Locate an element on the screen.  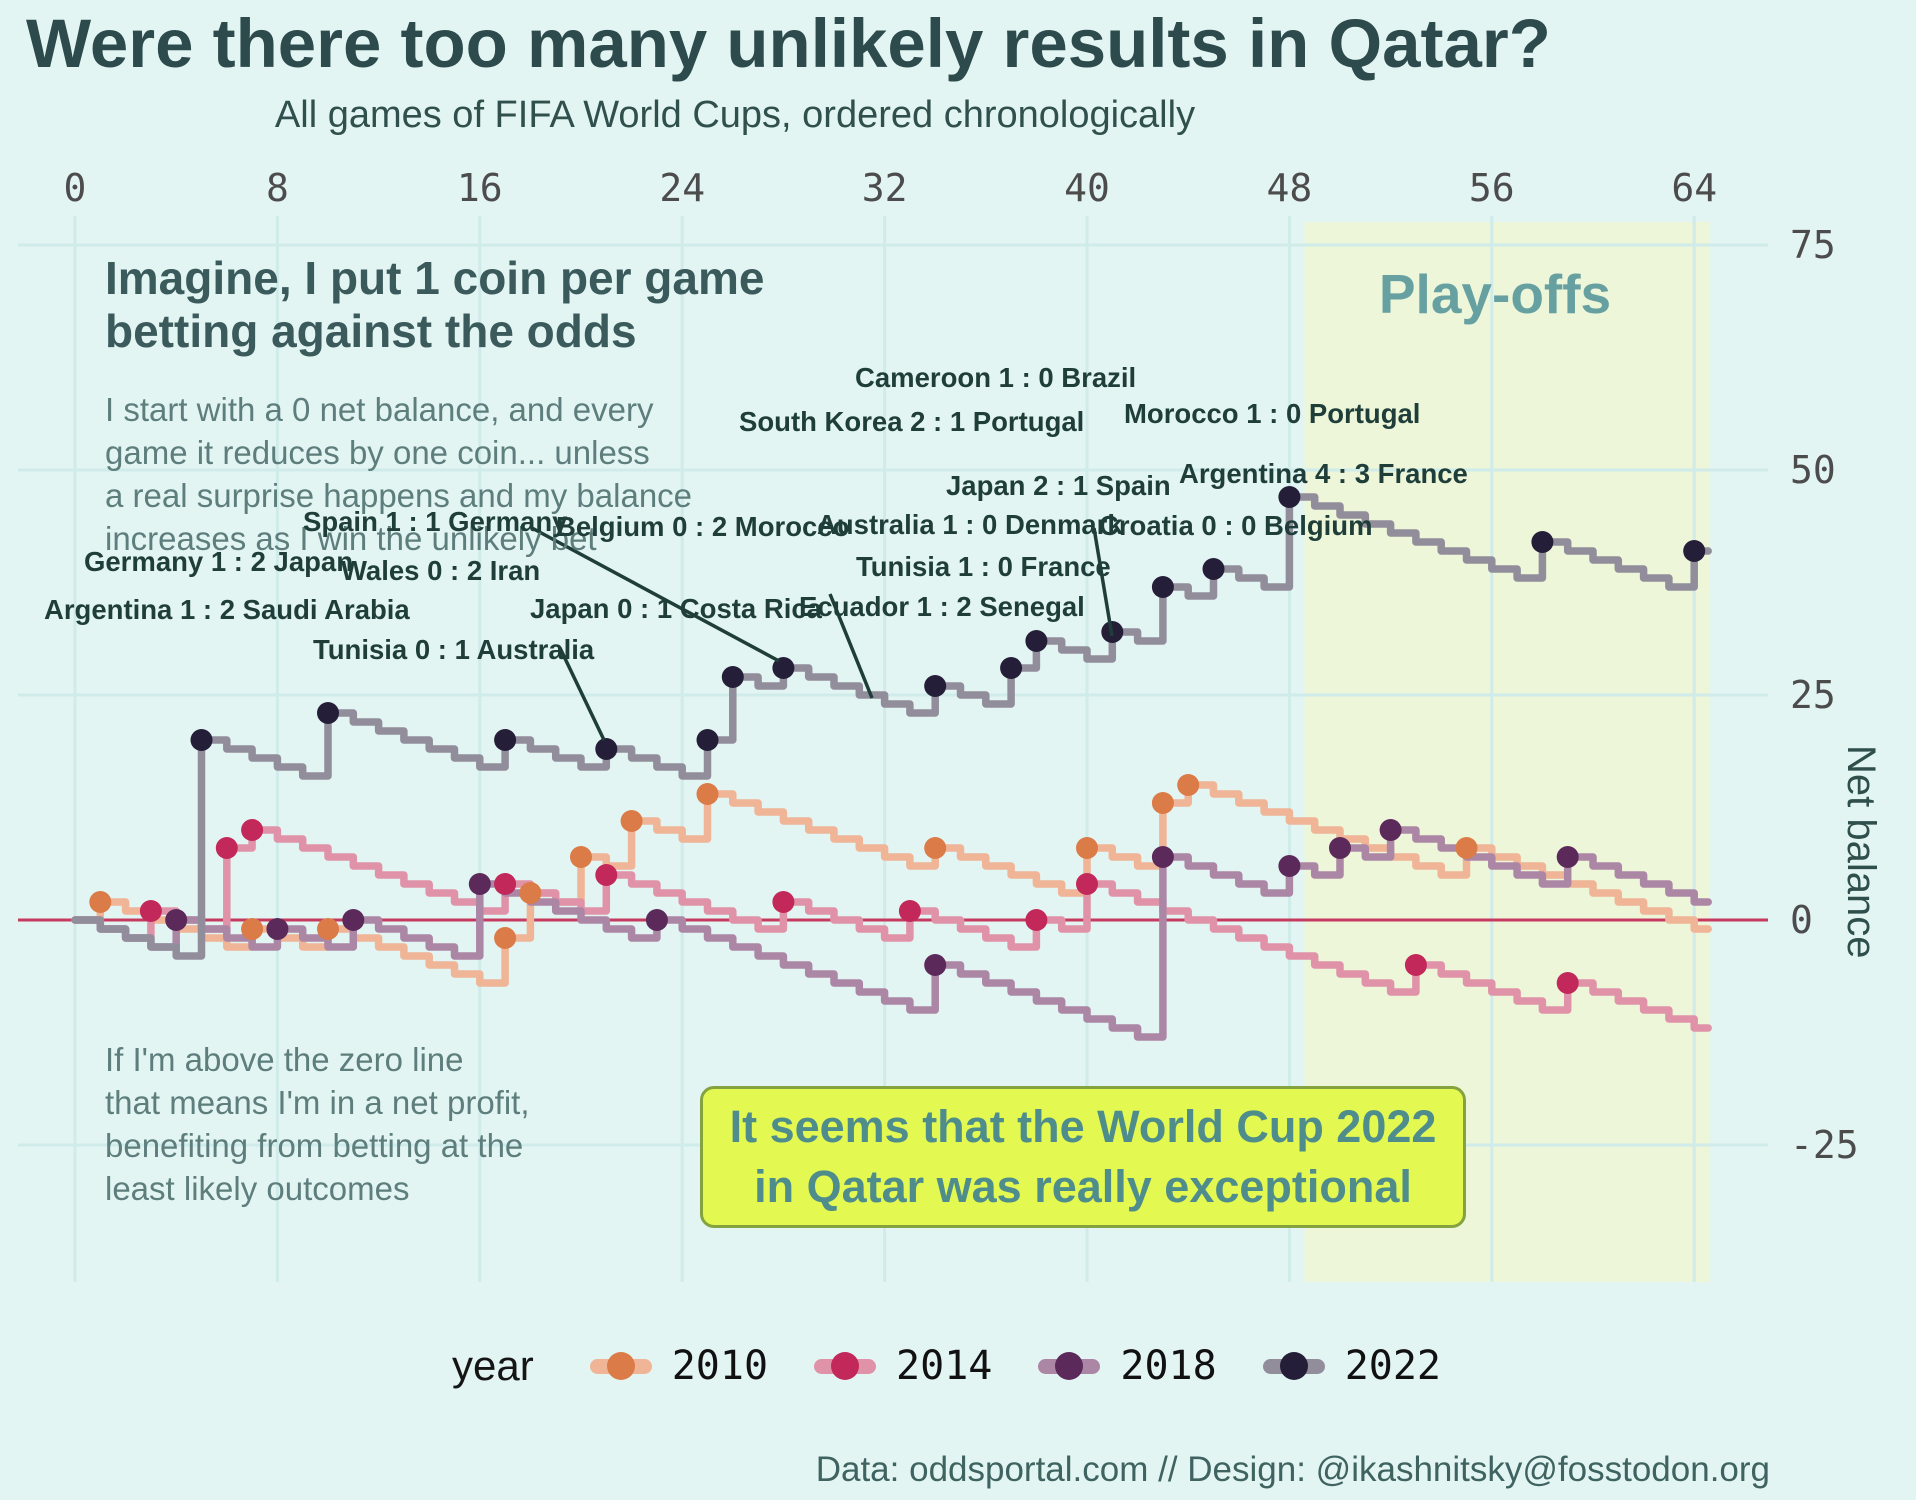
legend-title: year is located at coordinates (493, 1365).